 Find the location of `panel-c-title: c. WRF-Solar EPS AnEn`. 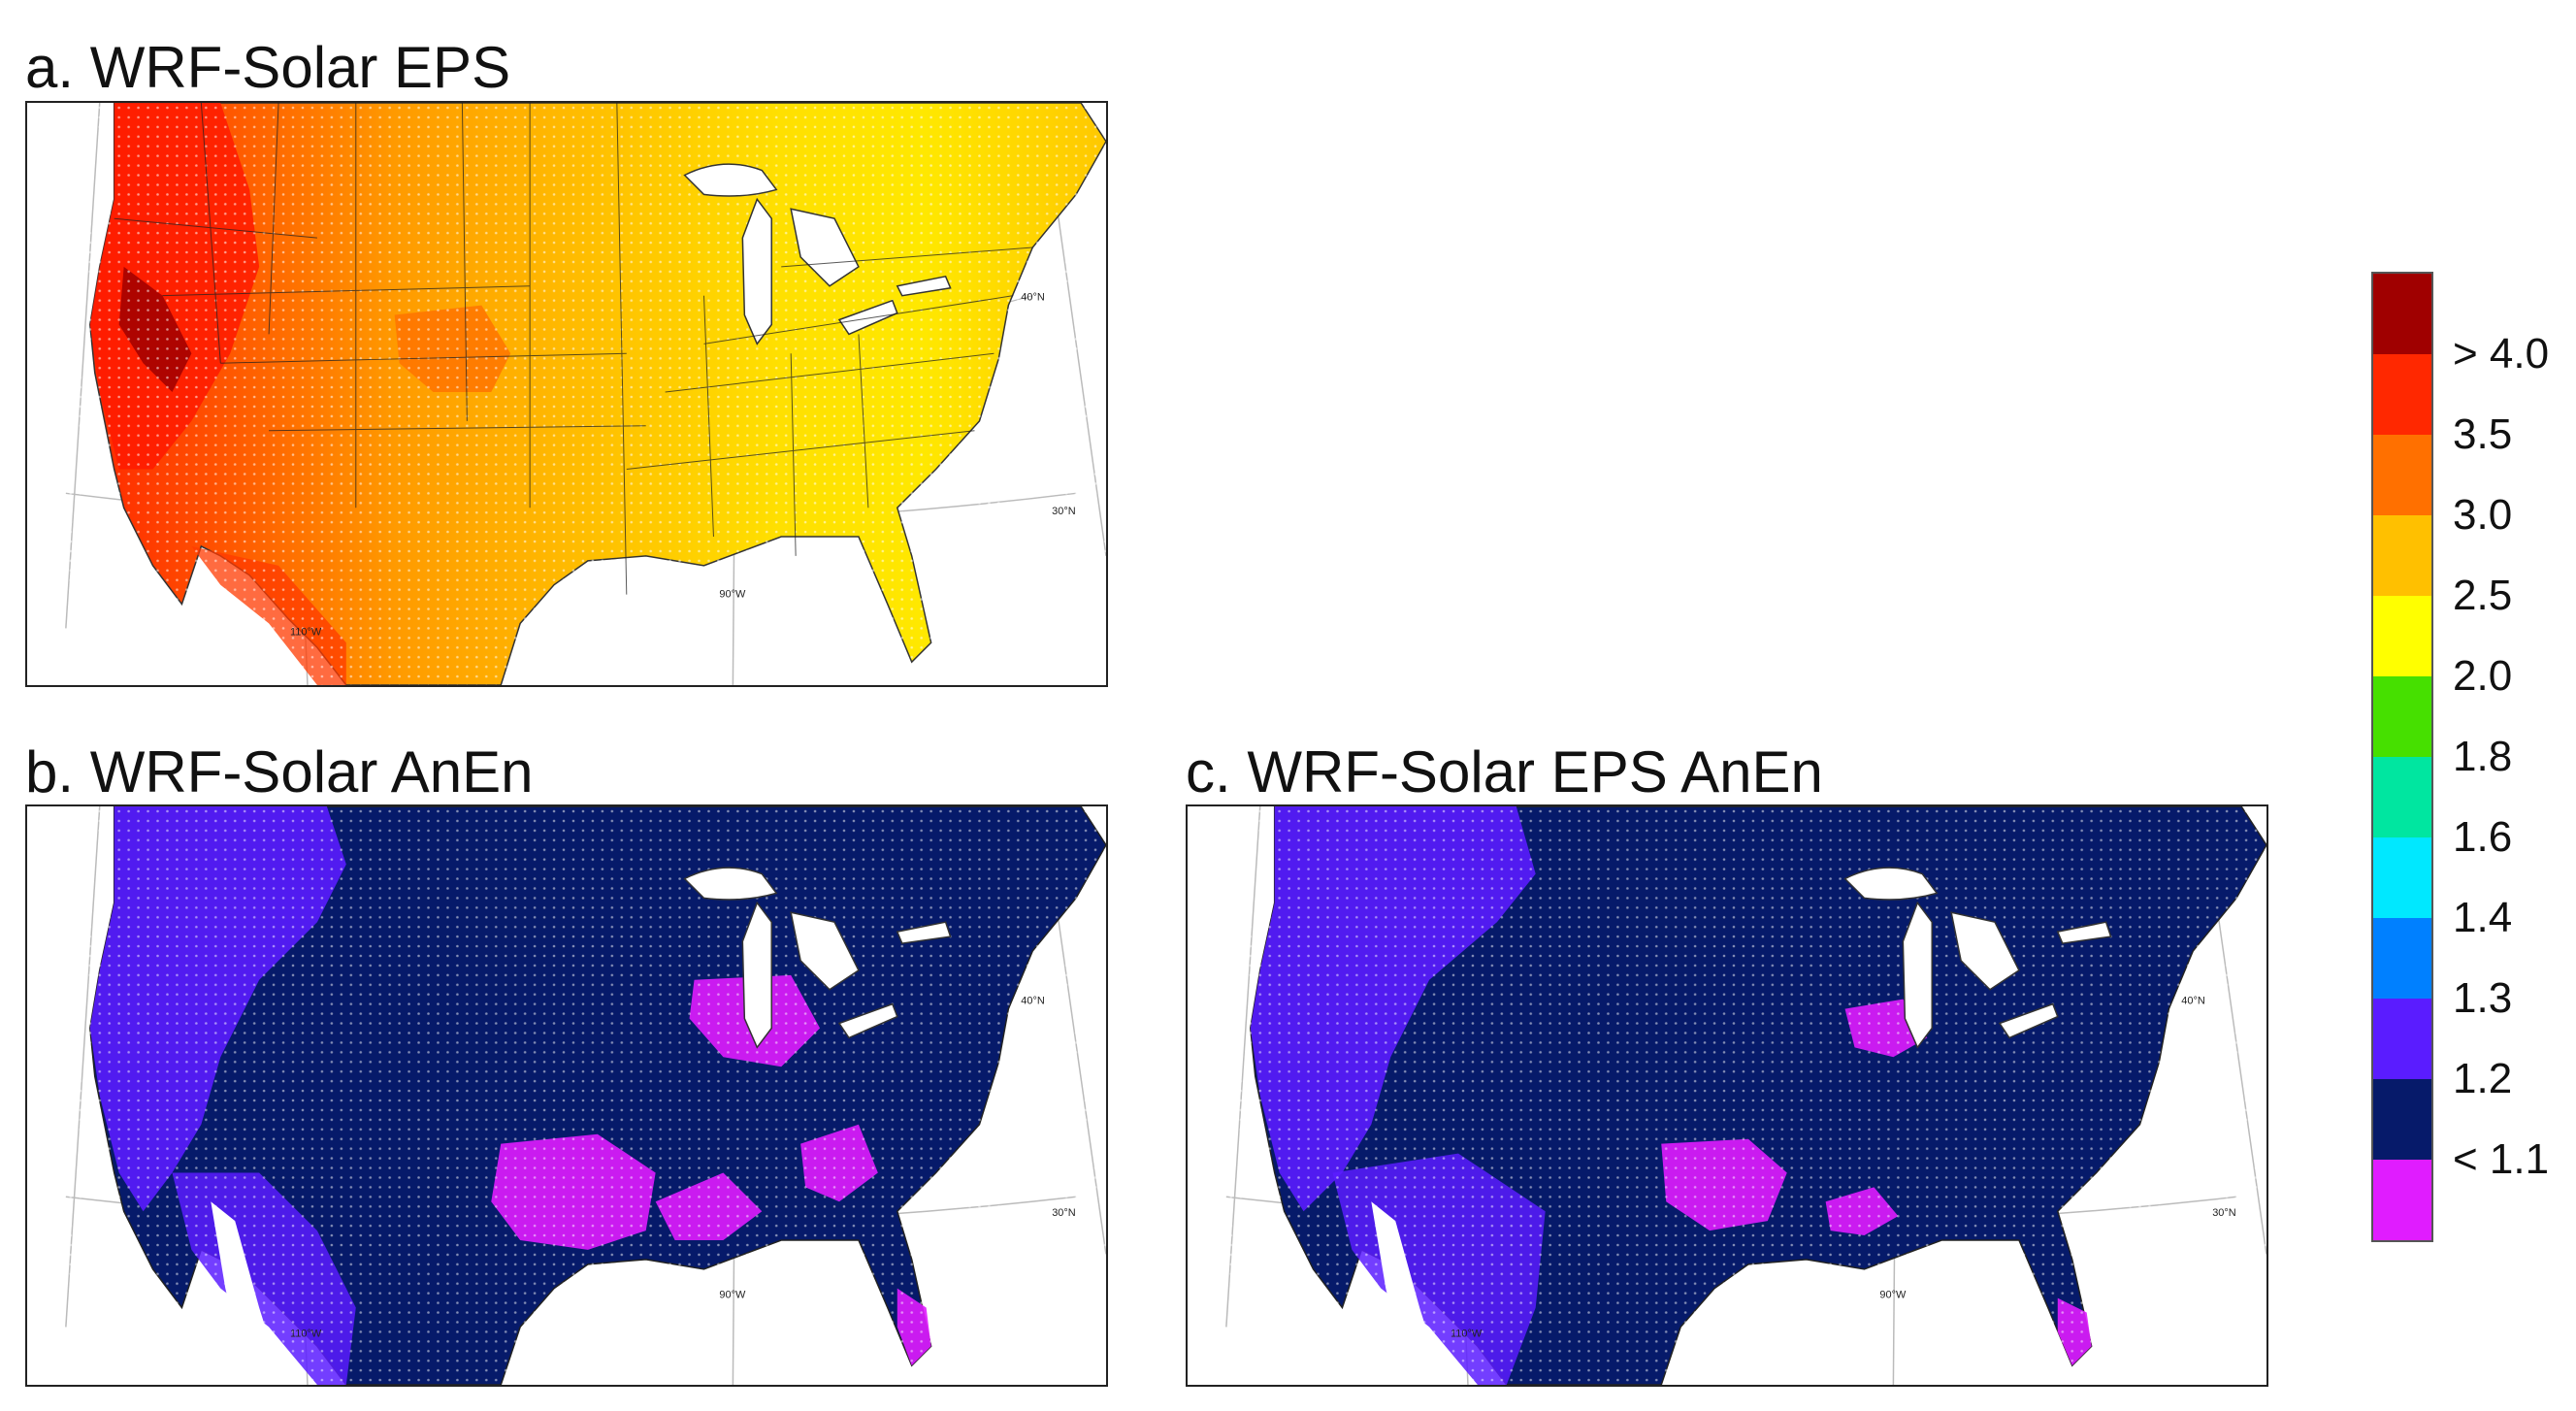

panel-c-title: c. WRF-Solar EPS AnEn is located at coordinates (1505, 771).